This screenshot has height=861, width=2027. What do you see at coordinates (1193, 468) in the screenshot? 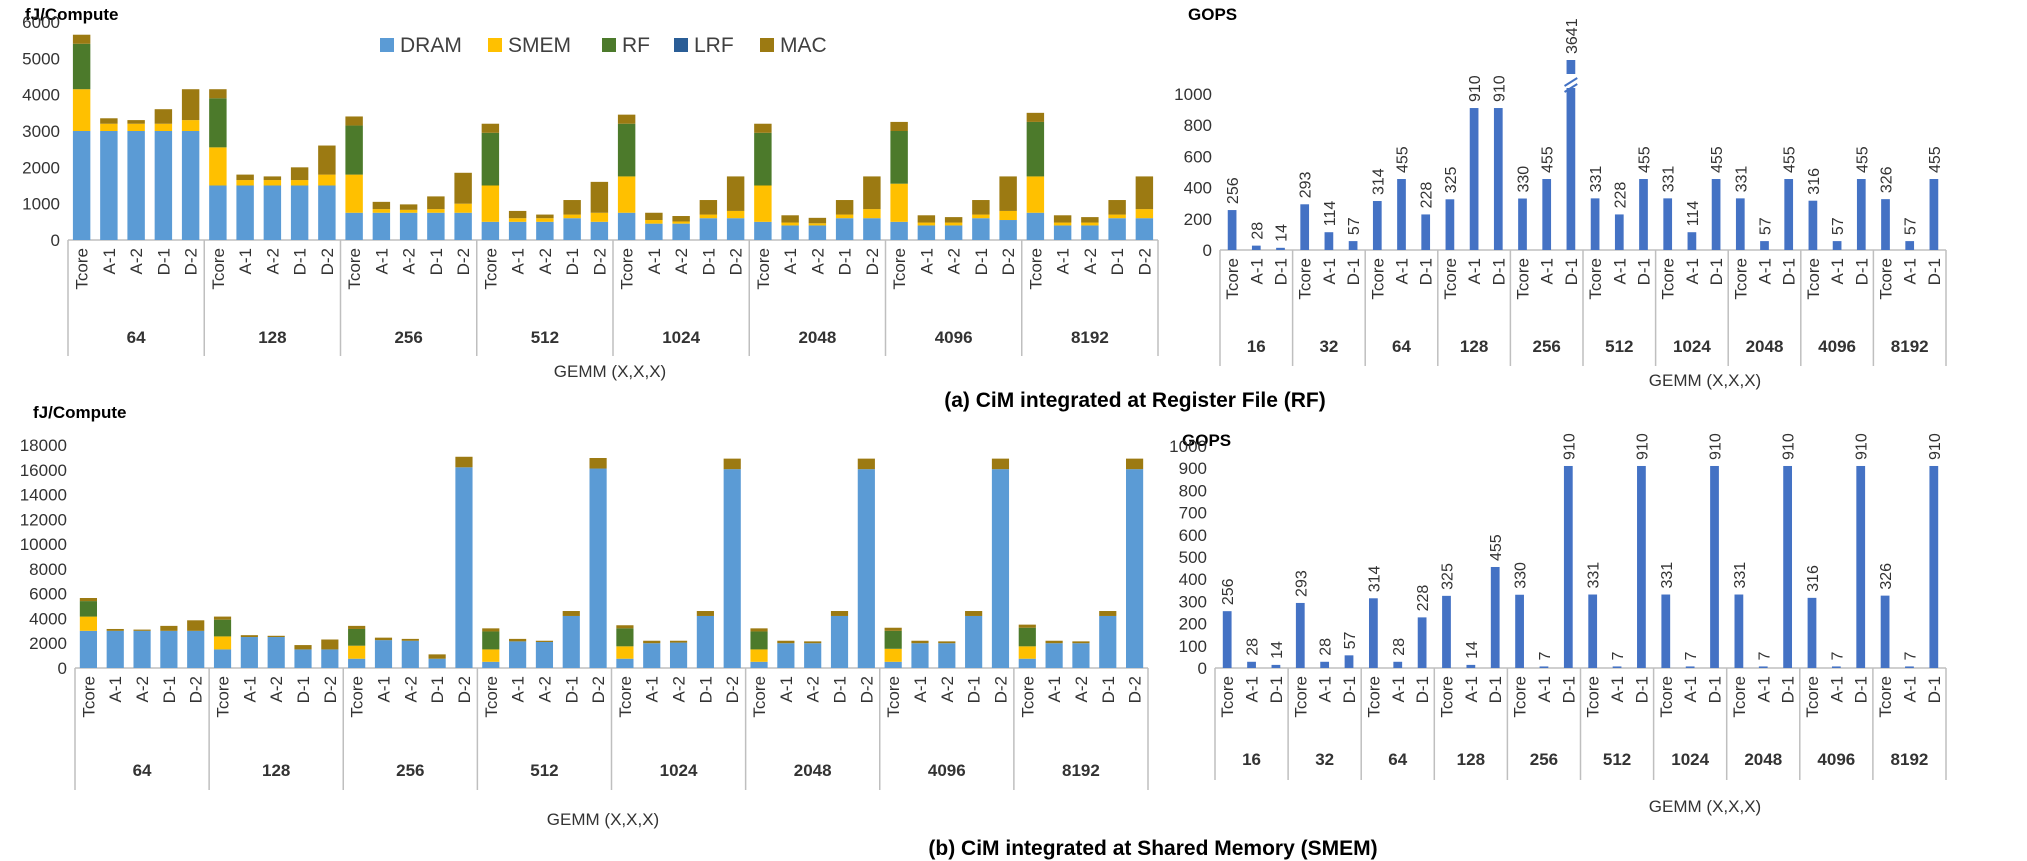
I see `ytick-label: 900` at bounding box center [1193, 468].